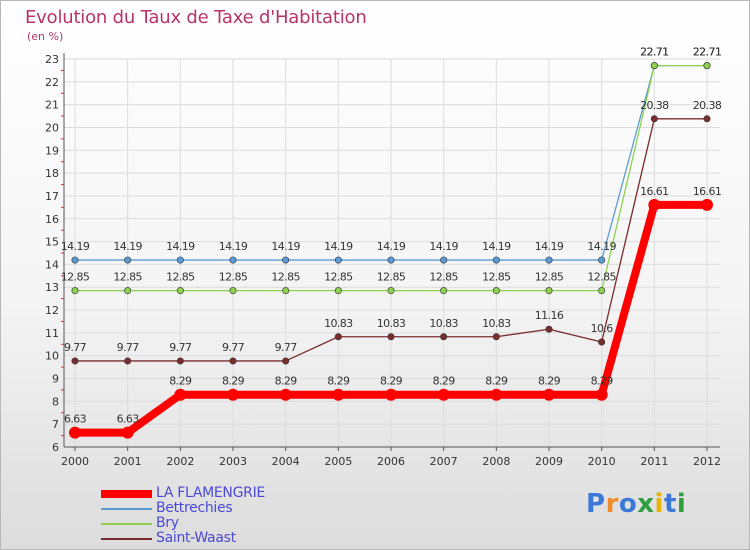 This screenshot has width=750, height=550. What do you see at coordinates (549, 315) in the screenshot?
I see `data-label: 11.16` at bounding box center [549, 315].